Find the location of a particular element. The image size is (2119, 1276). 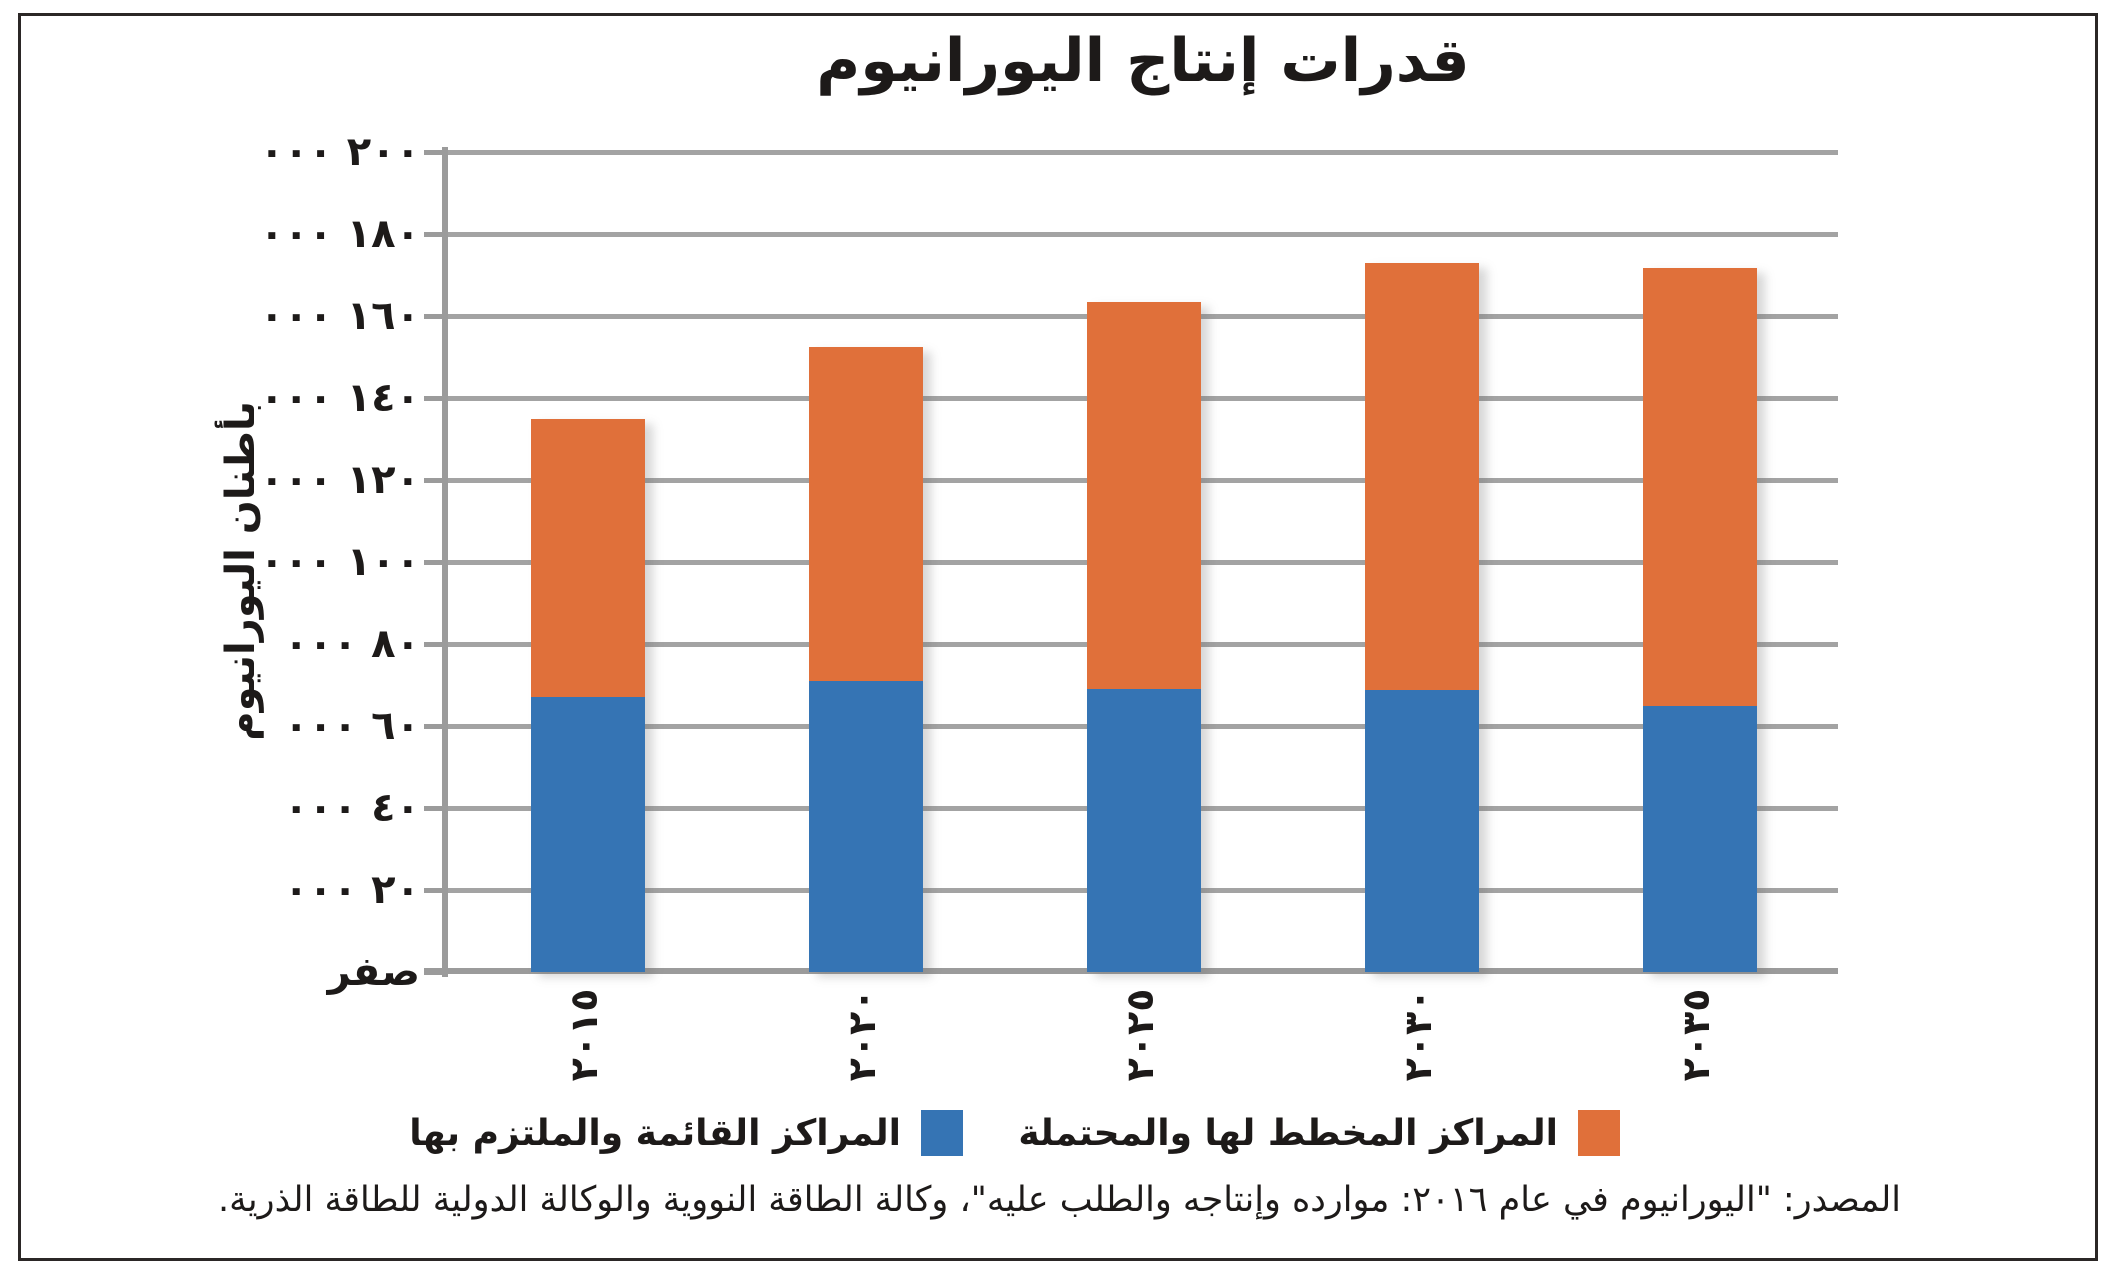

chart-title: قدرات إنتاج اليورانيوم is located at coordinates (1143, 61).